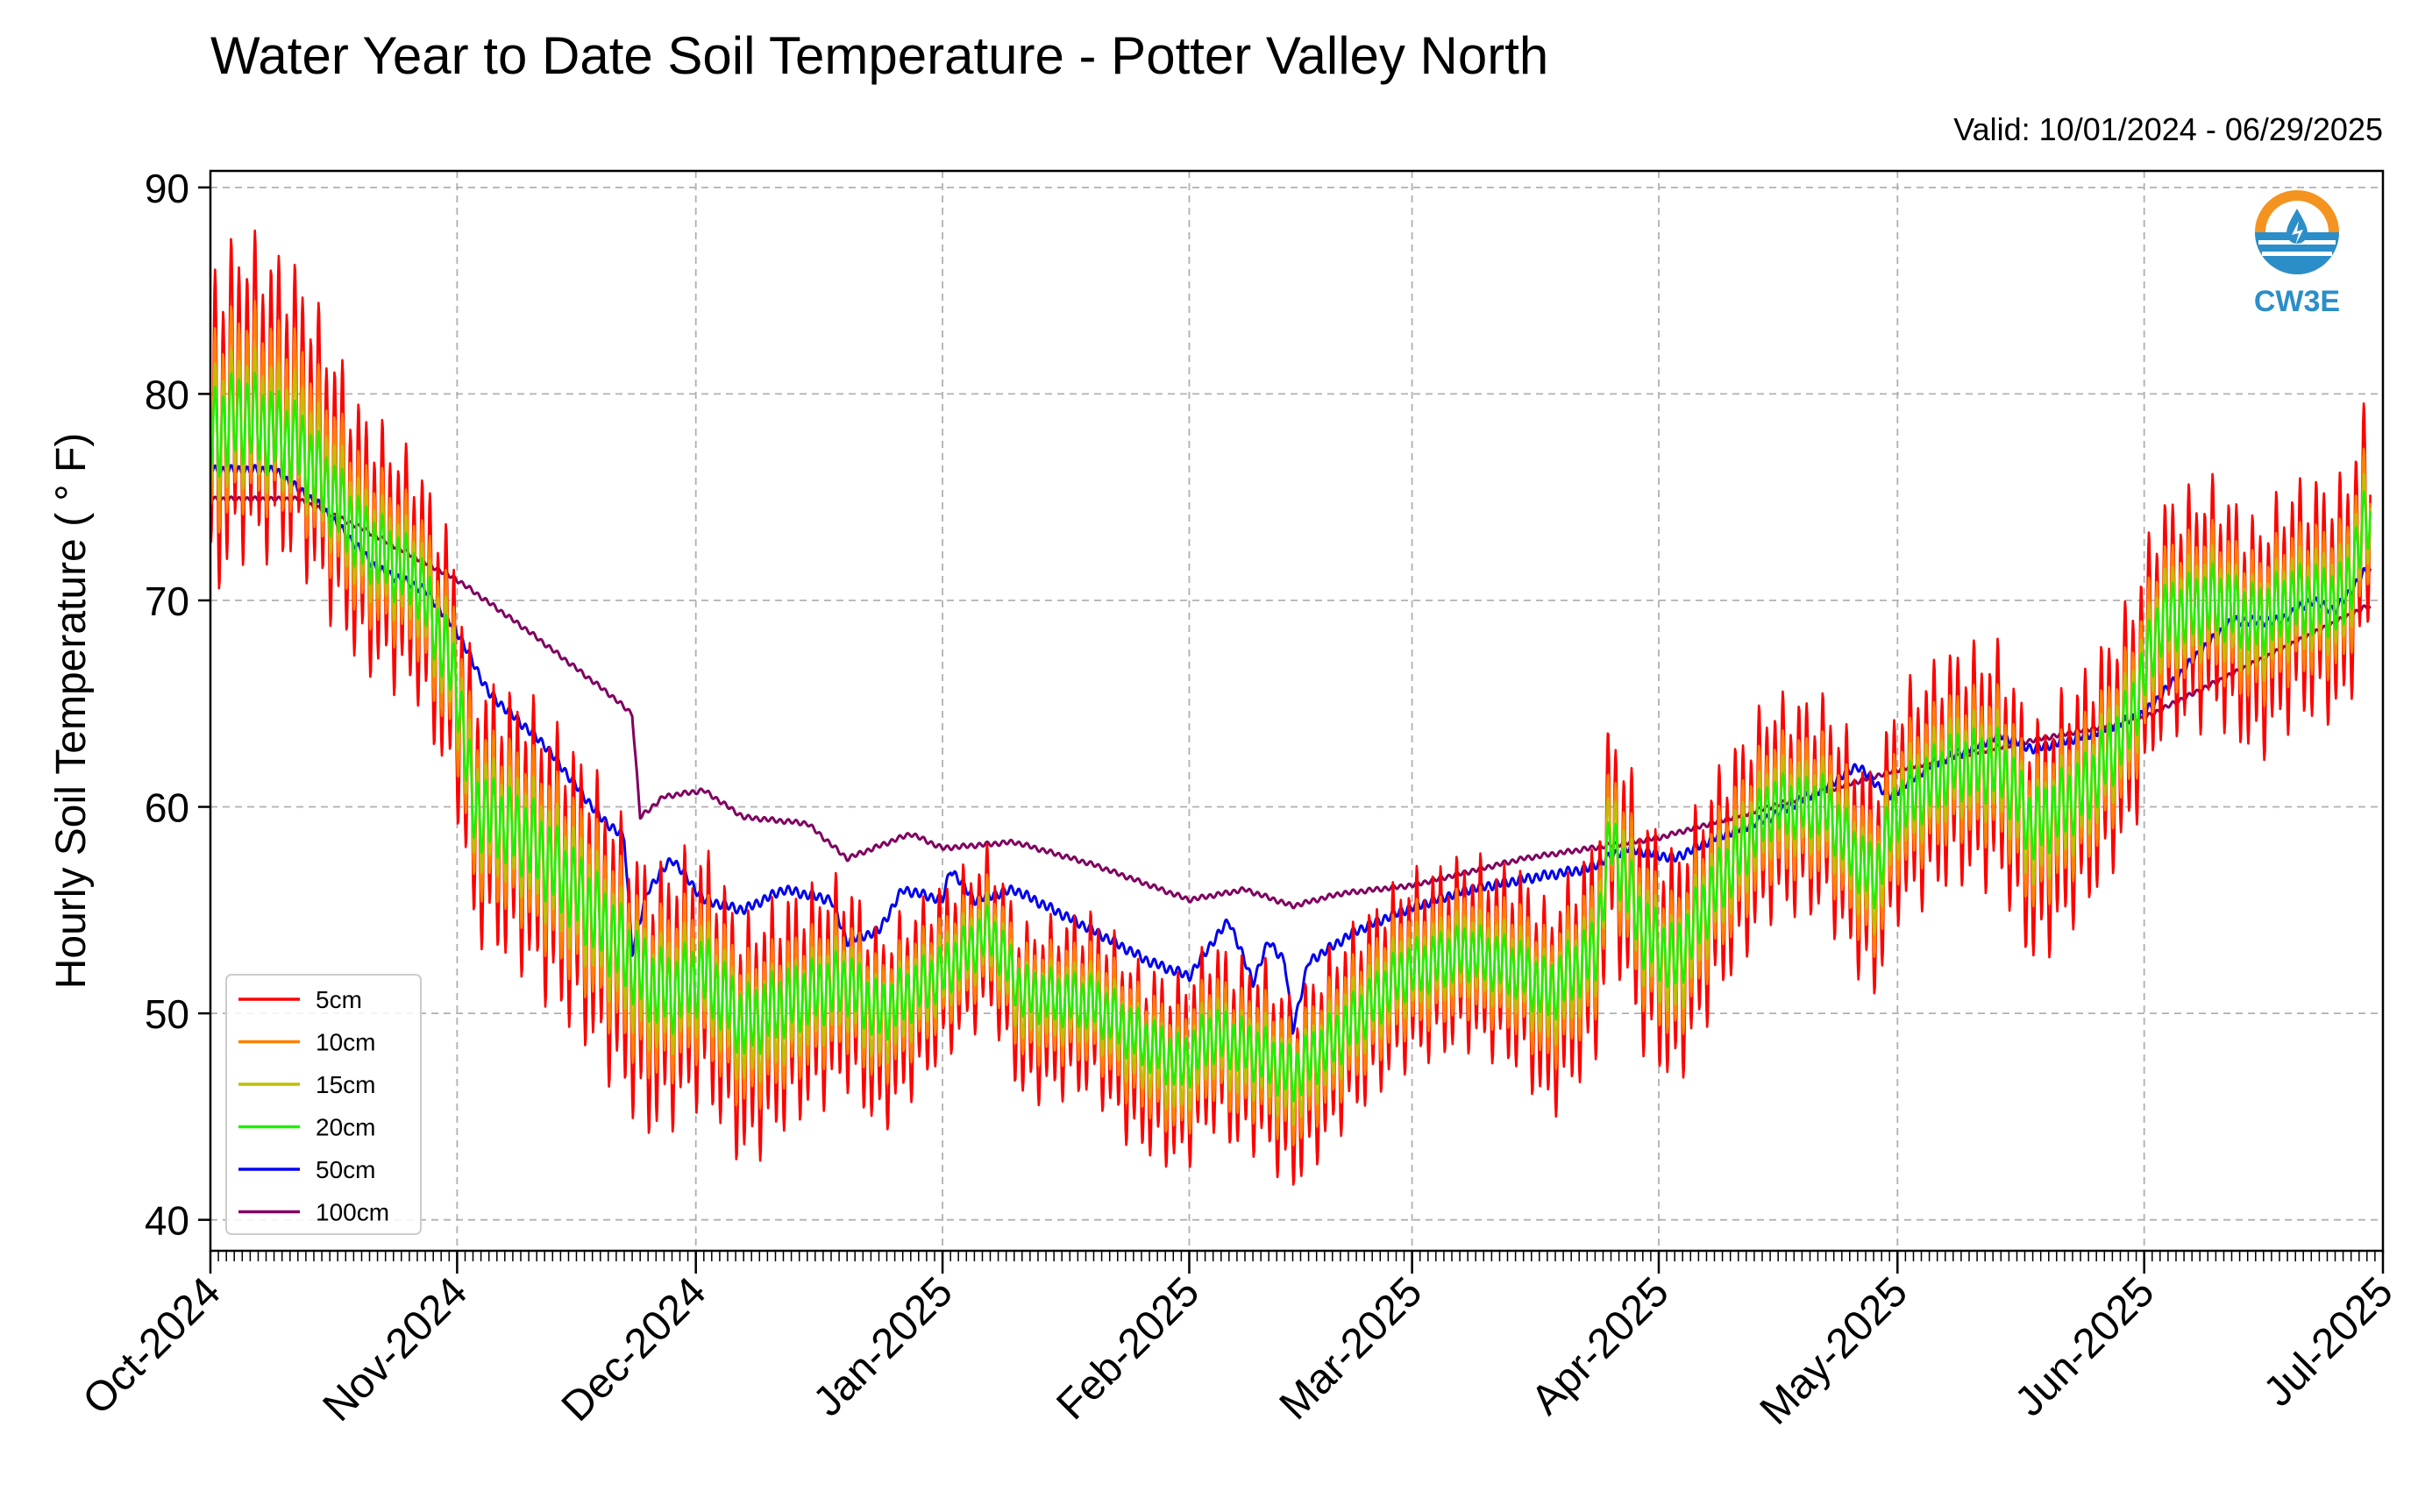 The height and width of the screenshot is (1512, 2418). I want to click on legend-label-100cm: 100cm, so click(352, 1212).